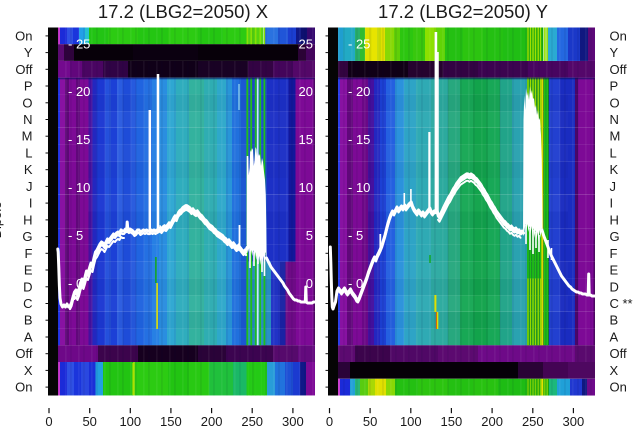 The image size is (640, 445). What do you see at coordinates (183, 11) in the screenshot?
I see `svg-text: 17.2 (LBG2=2050) X` at bounding box center [183, 11].